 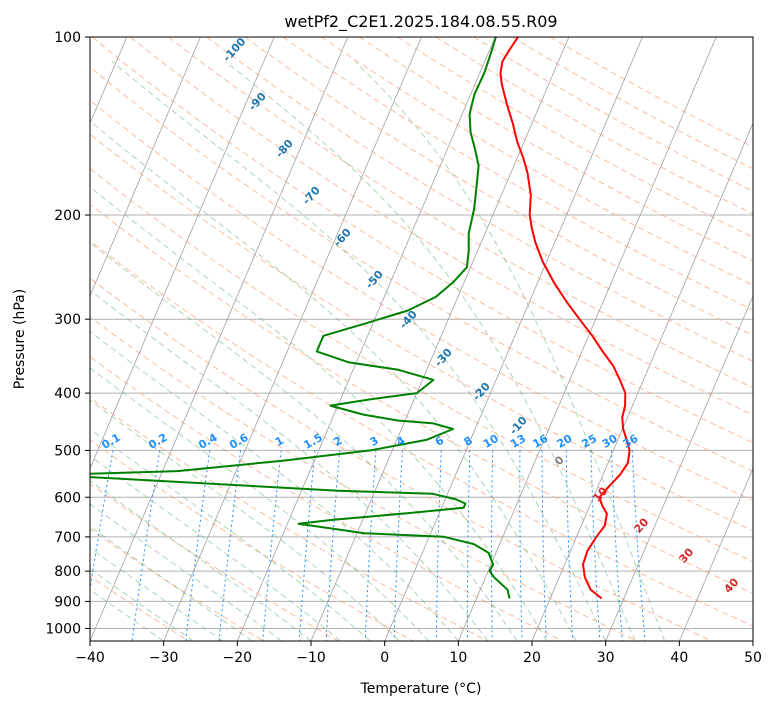 What do you see at coordinates (67, 602) in the screenshot?
I see `y-tick-label: 900` at bounding box center [67, 602].